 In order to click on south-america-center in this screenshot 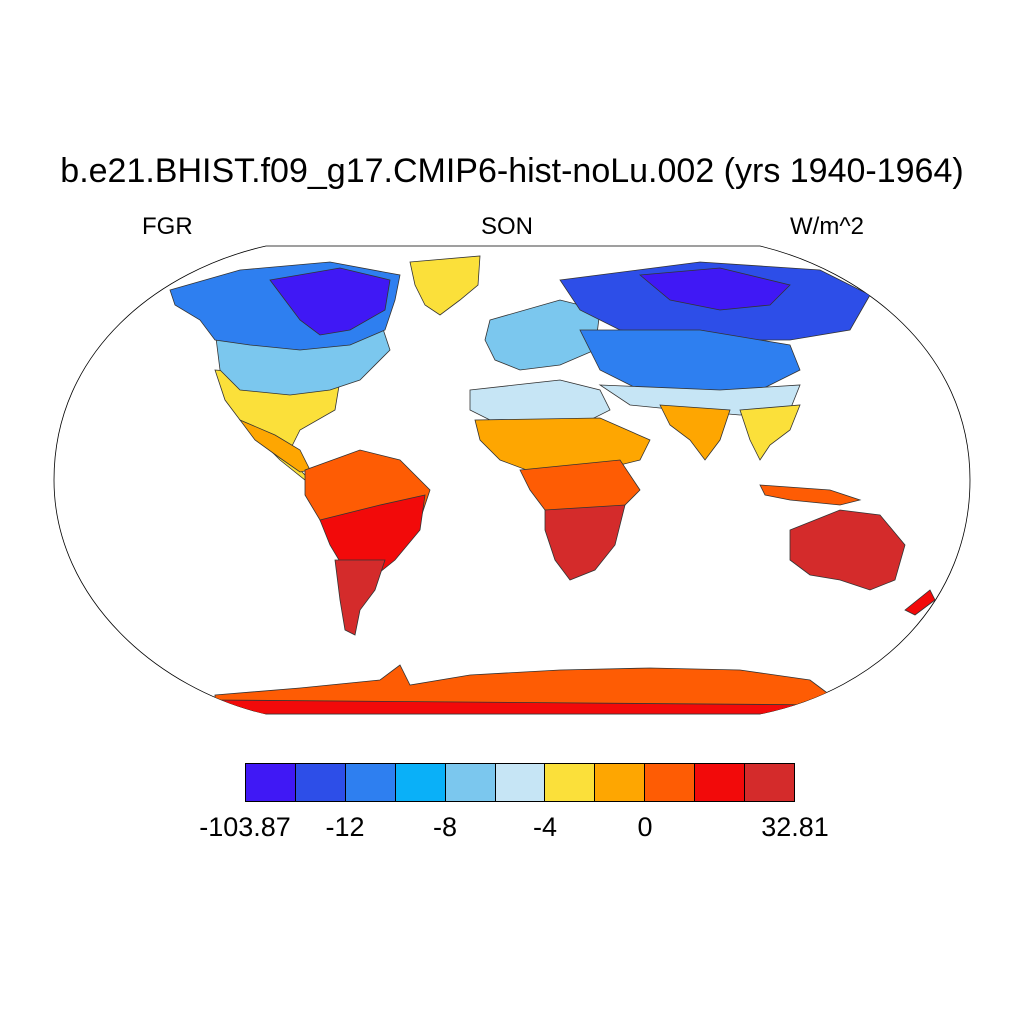, I will do `click(372, 537)`.